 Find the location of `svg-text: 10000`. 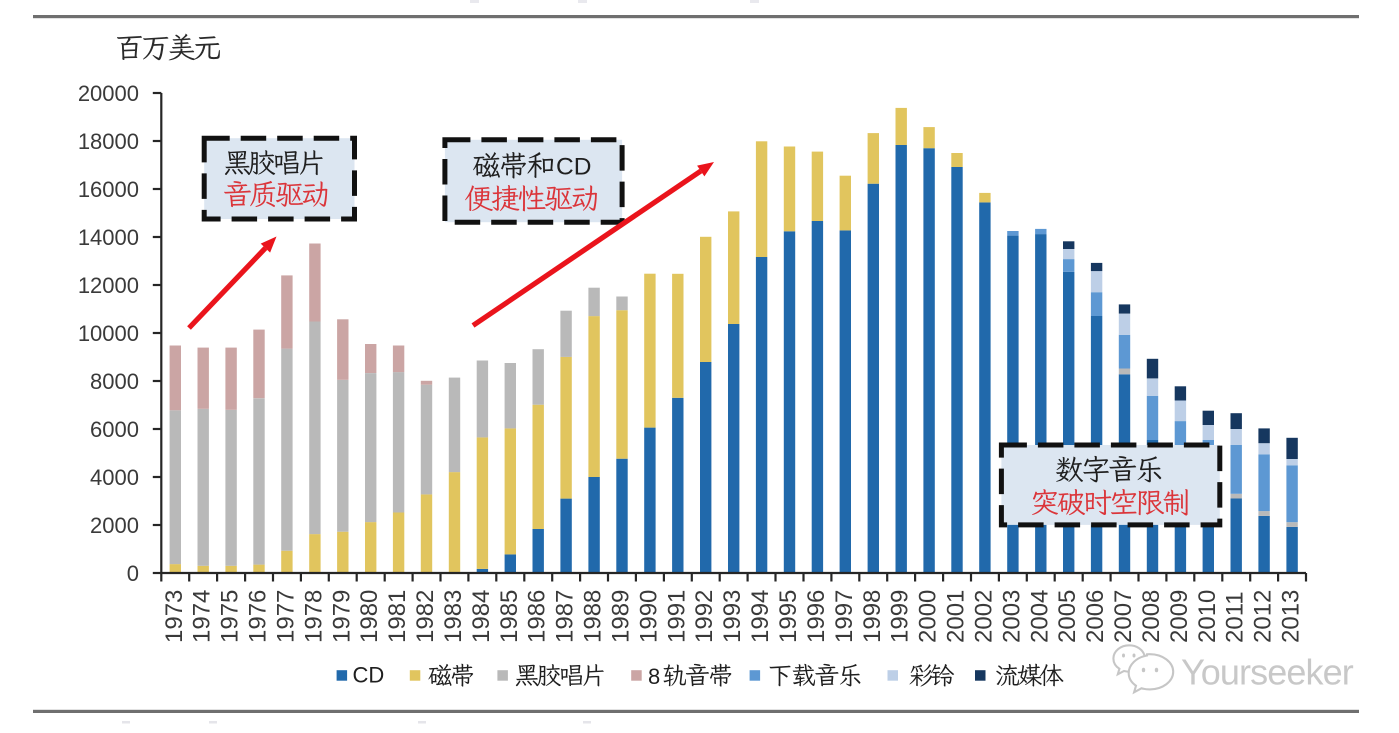

svg-text: 10000 is located at coordinates (108, 333).